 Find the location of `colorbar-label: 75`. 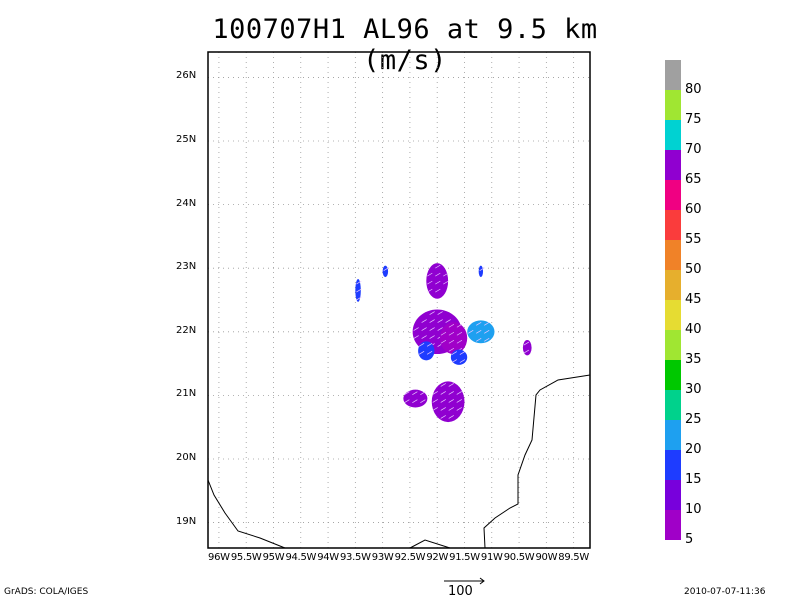

colorbar-label: 75 is located at coordinates (693, 119).